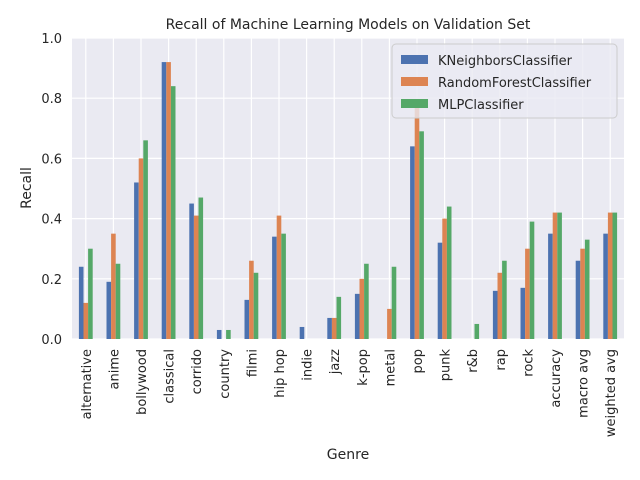 Image resolution: width=640 pixels, height=480 pixels. What do you see at coordinates (556, 378) in the screenshot?
I see `x-tick-label: accuracy` at bounding box center [556, 378].